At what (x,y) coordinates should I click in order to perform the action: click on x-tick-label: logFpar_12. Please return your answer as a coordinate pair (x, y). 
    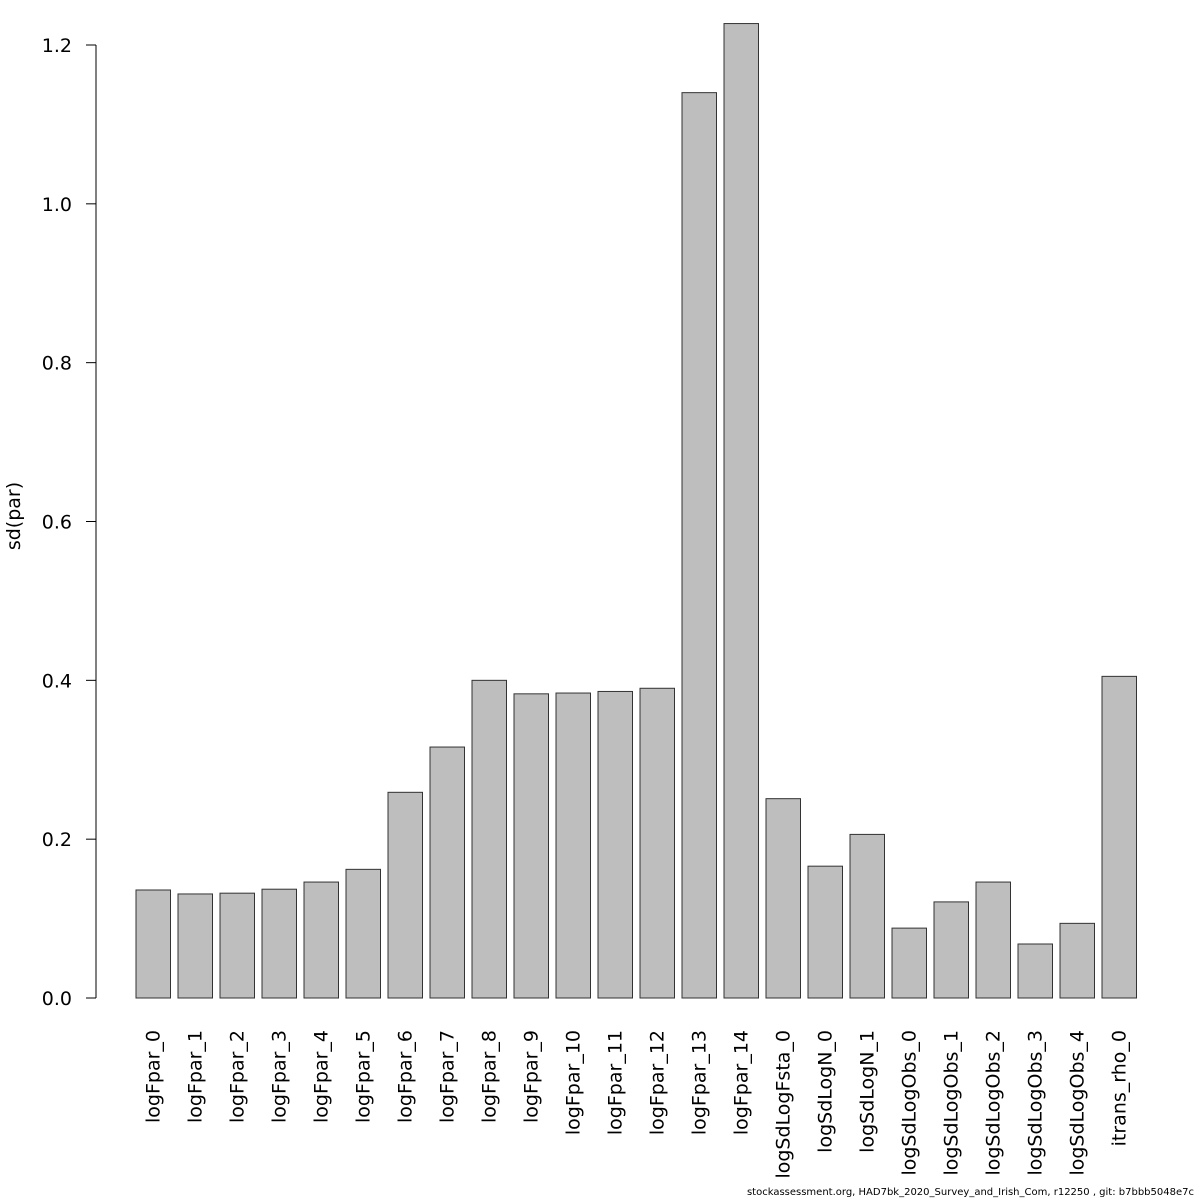
    Looking at the image, I should click on (657, 1082).